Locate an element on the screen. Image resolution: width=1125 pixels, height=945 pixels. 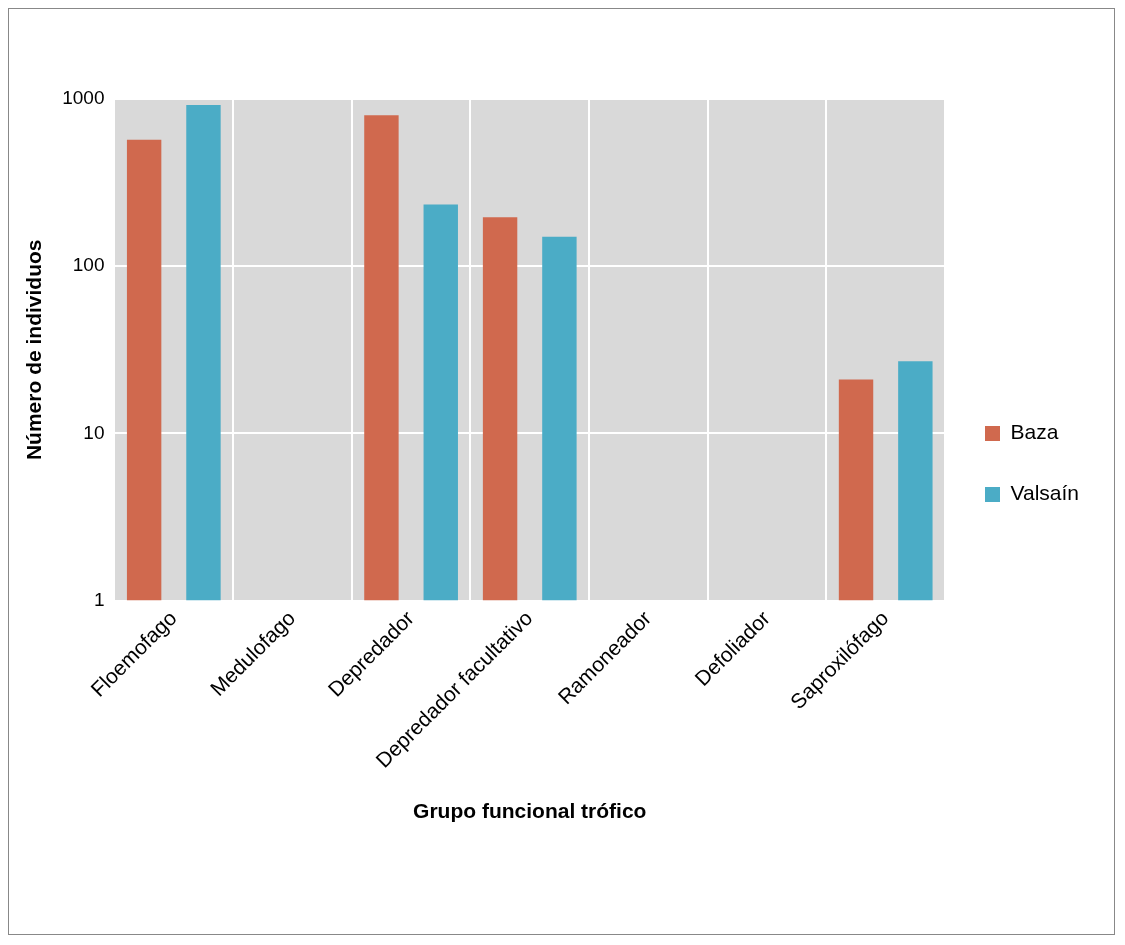
legend-label: Valsaín is located at coordinates (1045, 493).